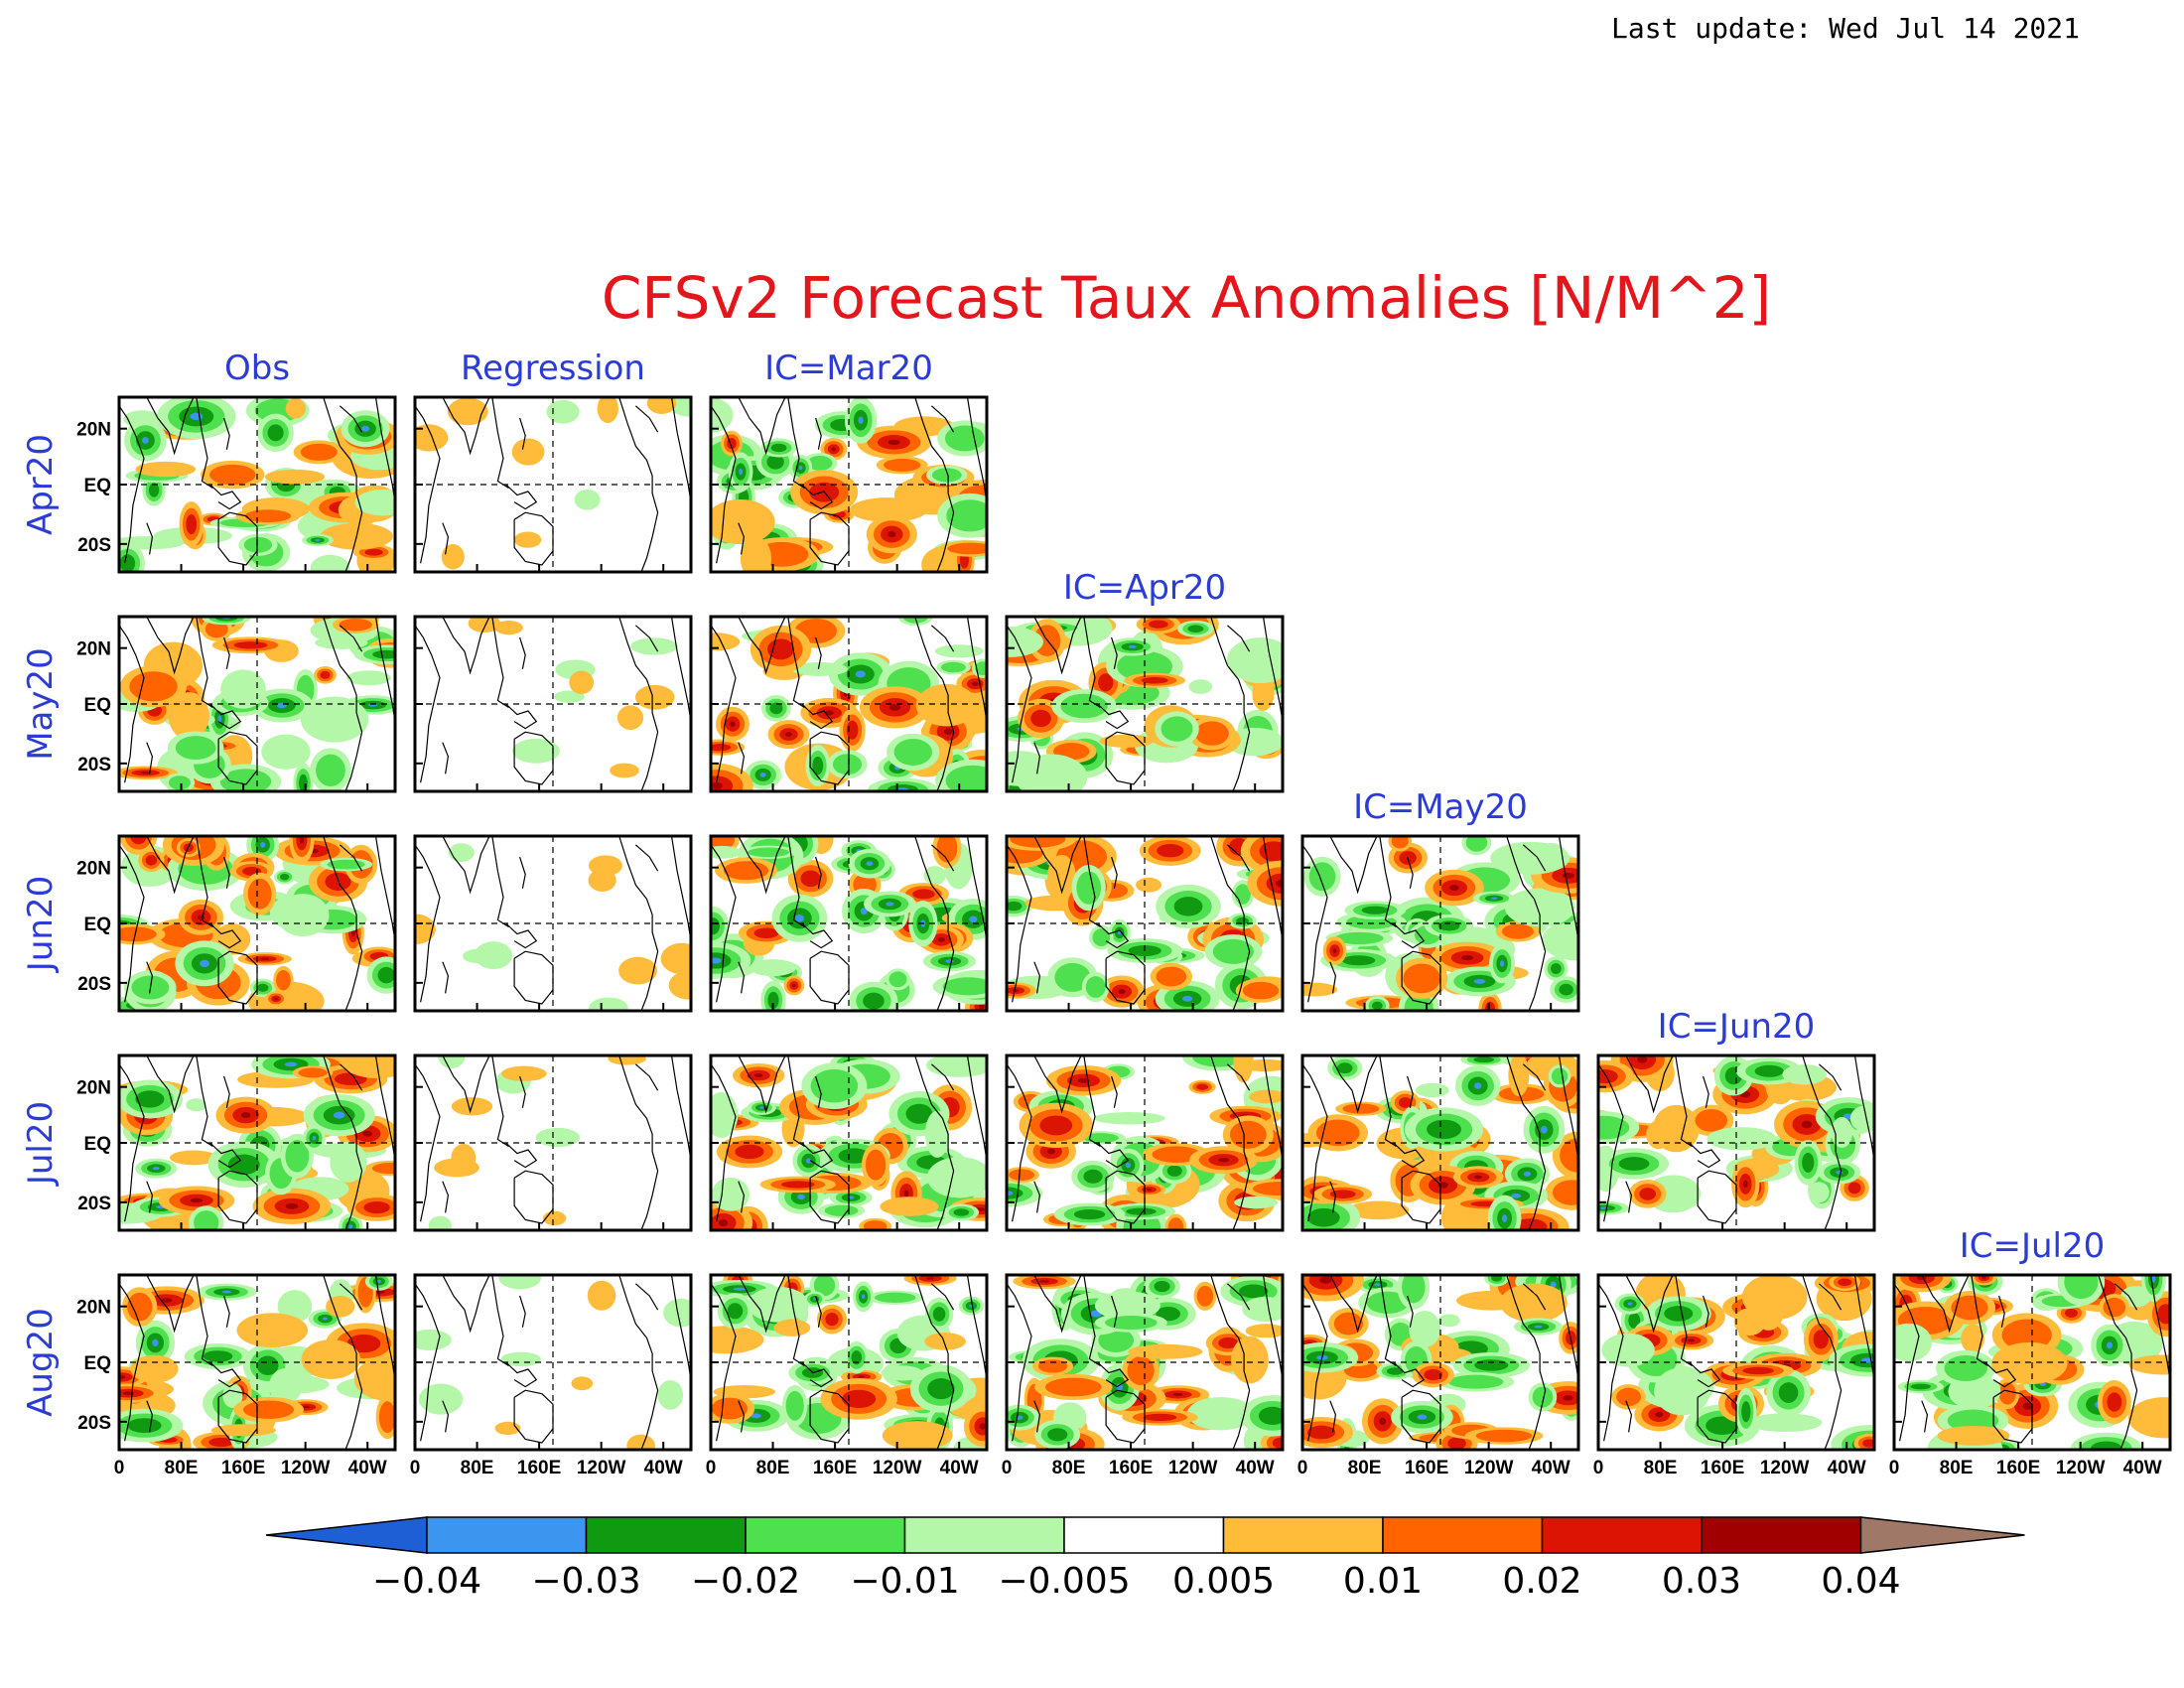  What do you see at coordinates (426, 1581) in the screenshot?
I see `colorbar-label: −0.04` at bounding box center [426, 1581].